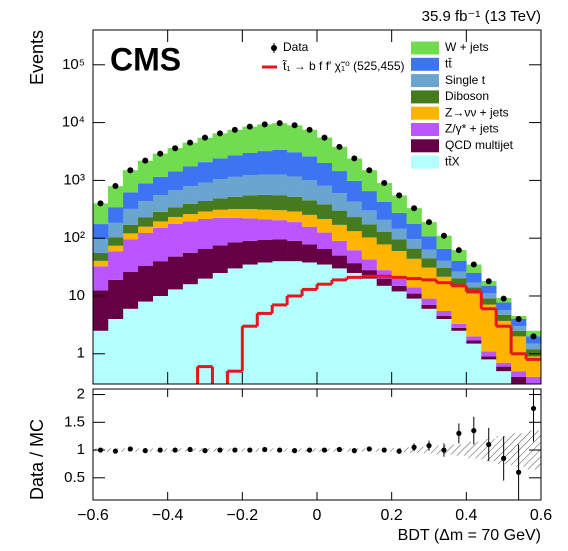 This screenshot has height=551, width=568. What do you see at coordinates (81, 353) in the screenshot?
I see `y-tick-label: 1` at bounding box center [81, 353].